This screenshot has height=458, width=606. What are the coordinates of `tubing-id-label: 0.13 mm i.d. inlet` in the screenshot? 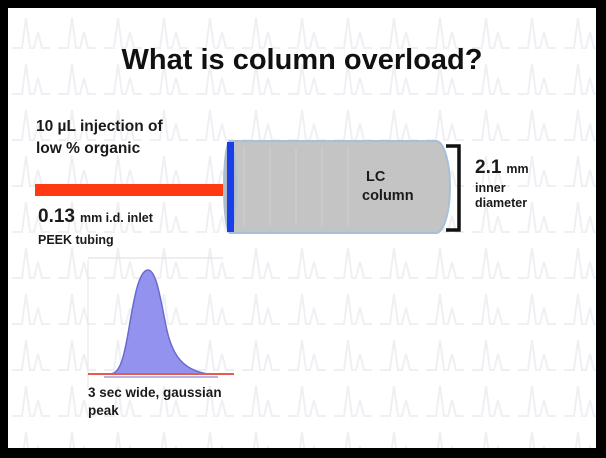 It's located at (95, 217).